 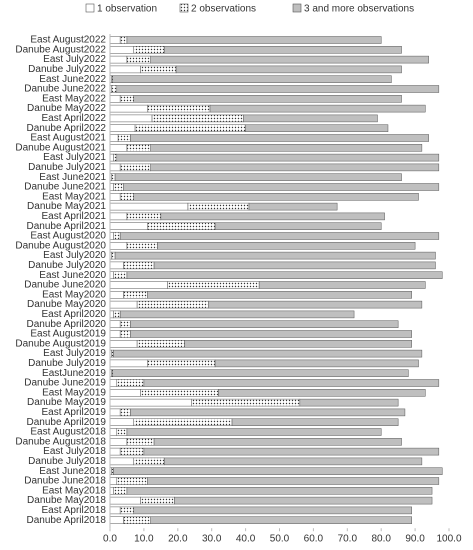 I want to click on y-tick-label: Danube July2022, so click(x=67, y=69).